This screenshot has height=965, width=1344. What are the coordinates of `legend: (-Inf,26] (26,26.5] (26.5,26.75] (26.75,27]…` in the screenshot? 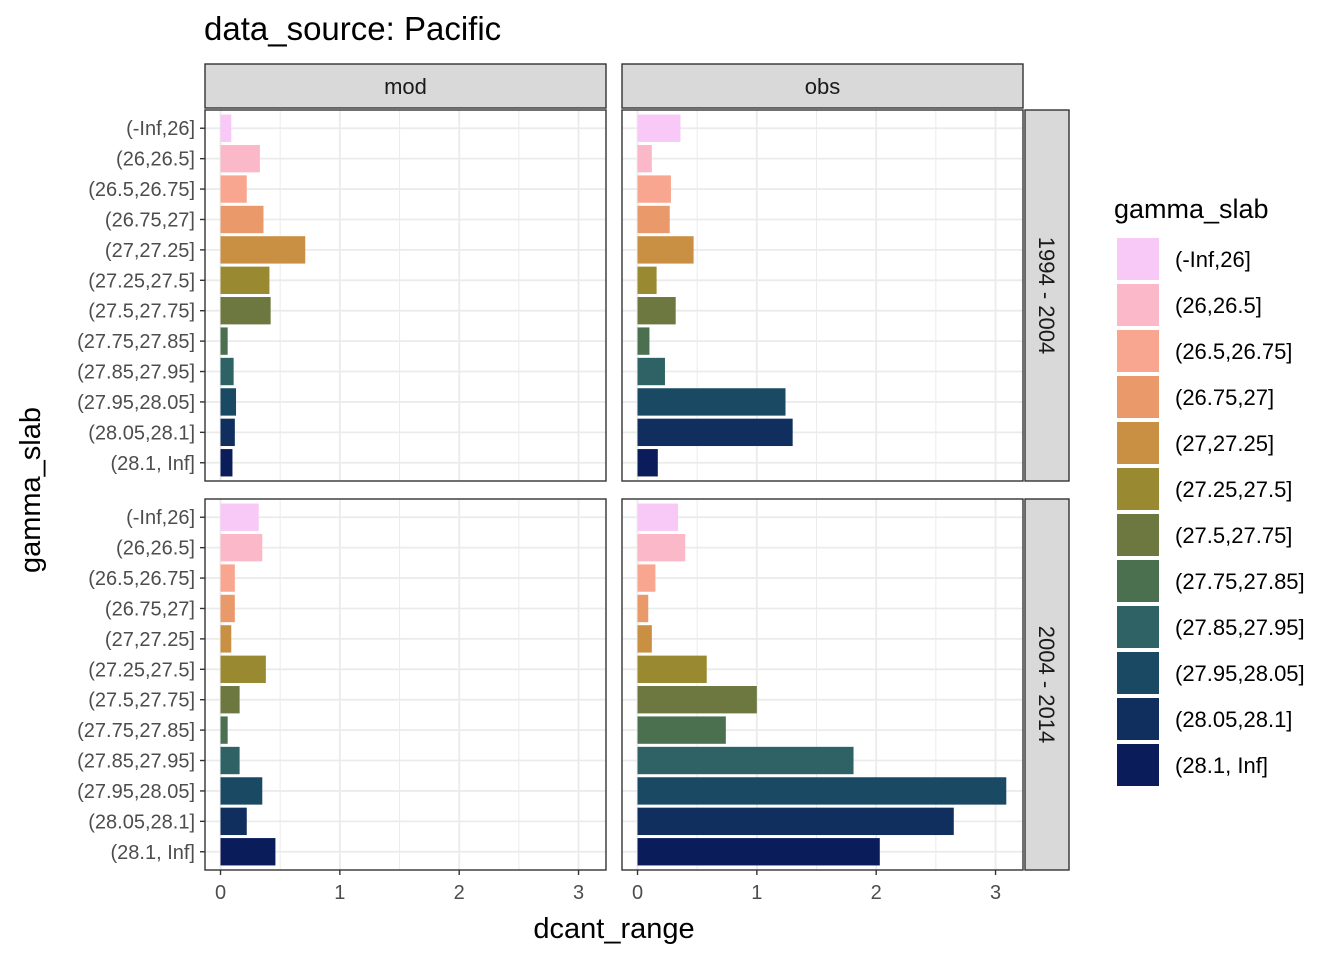 It's located at (1211, 512).